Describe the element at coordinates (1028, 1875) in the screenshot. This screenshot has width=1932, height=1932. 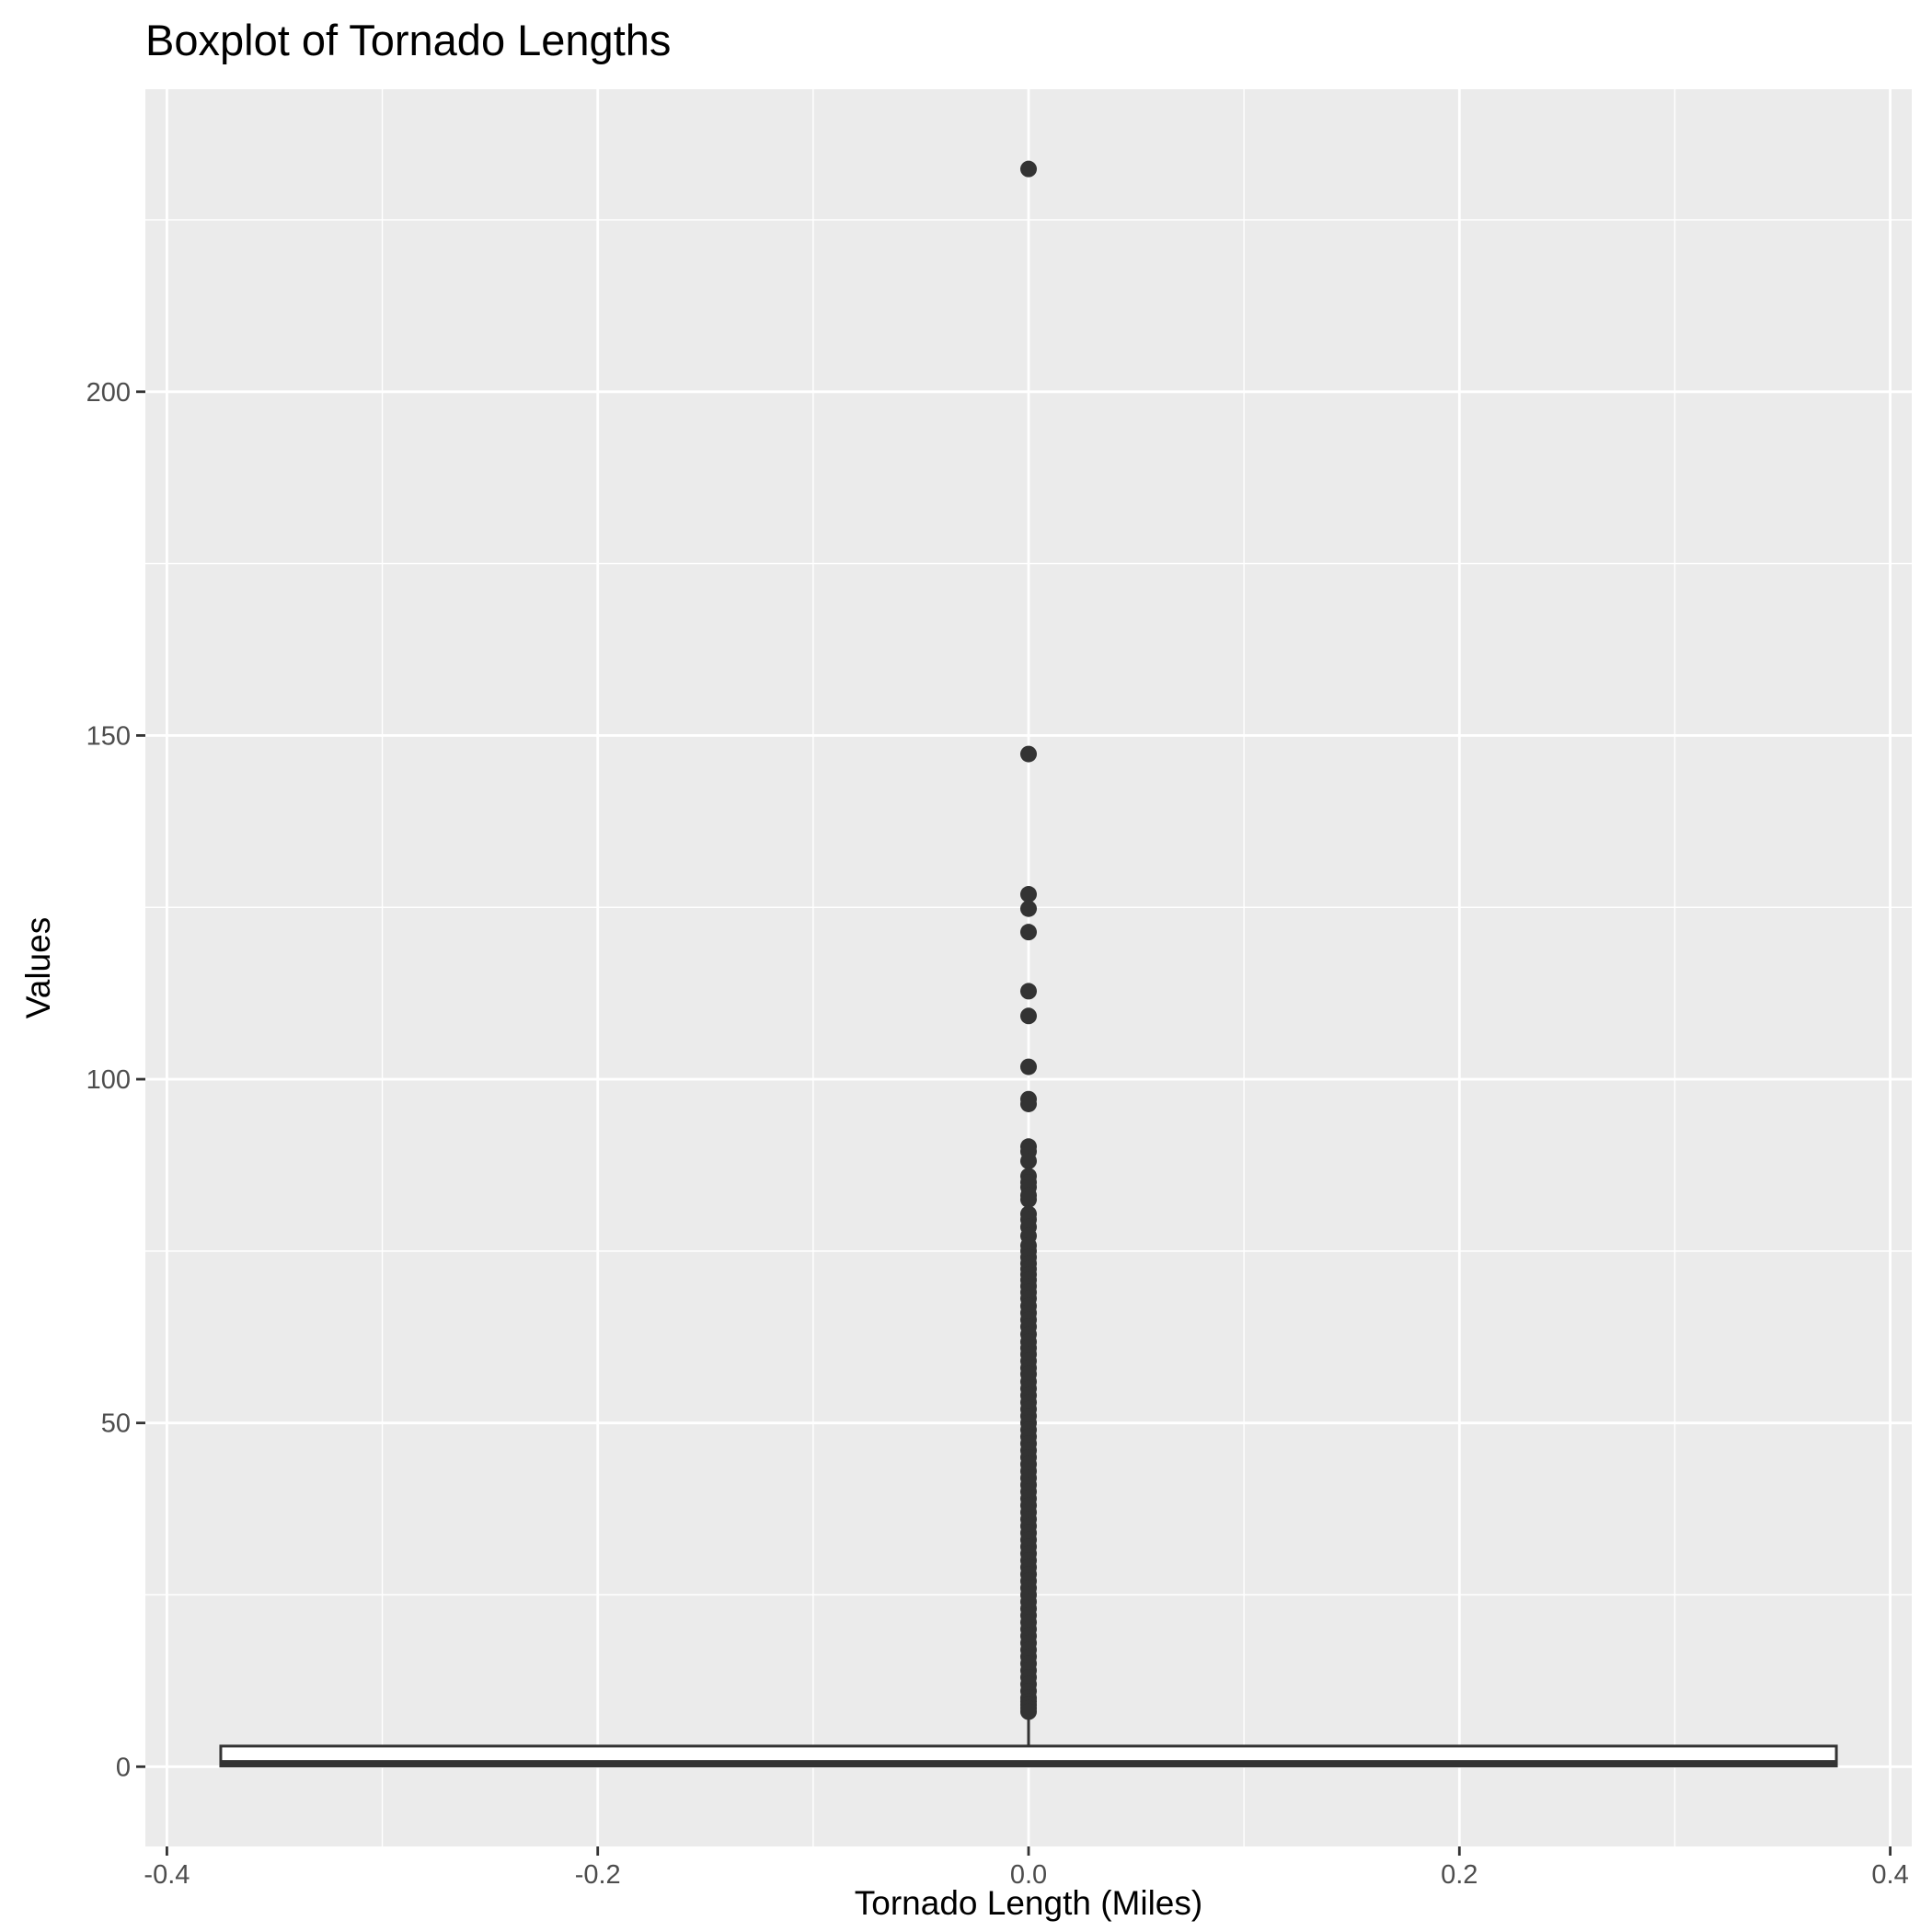
I see `x-tick-label: 0.0` at that location.